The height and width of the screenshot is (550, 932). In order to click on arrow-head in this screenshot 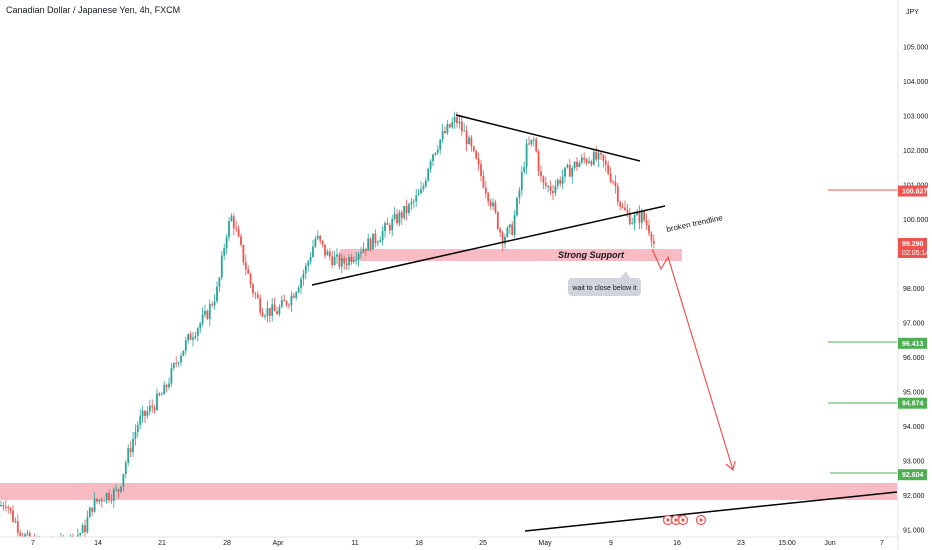, I will do `click(730, 466)`.